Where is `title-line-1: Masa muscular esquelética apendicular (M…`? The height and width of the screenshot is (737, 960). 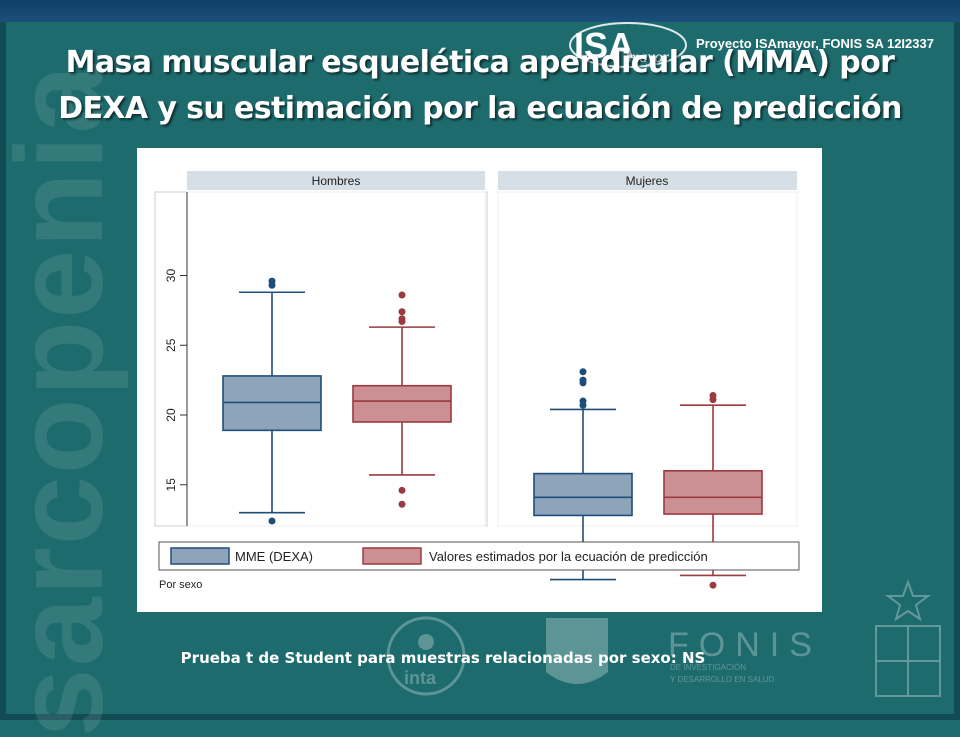 title-line-1: Masa muscular esquelética apendicular (M… is located at coordinates (480, 62).